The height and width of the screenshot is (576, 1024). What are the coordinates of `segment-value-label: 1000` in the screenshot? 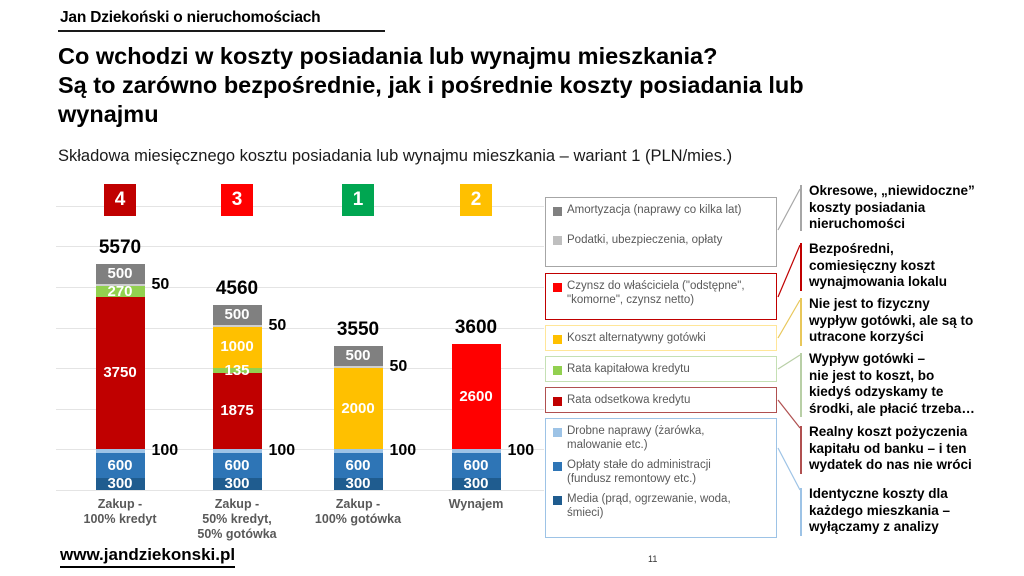 It's located at (237, 347).